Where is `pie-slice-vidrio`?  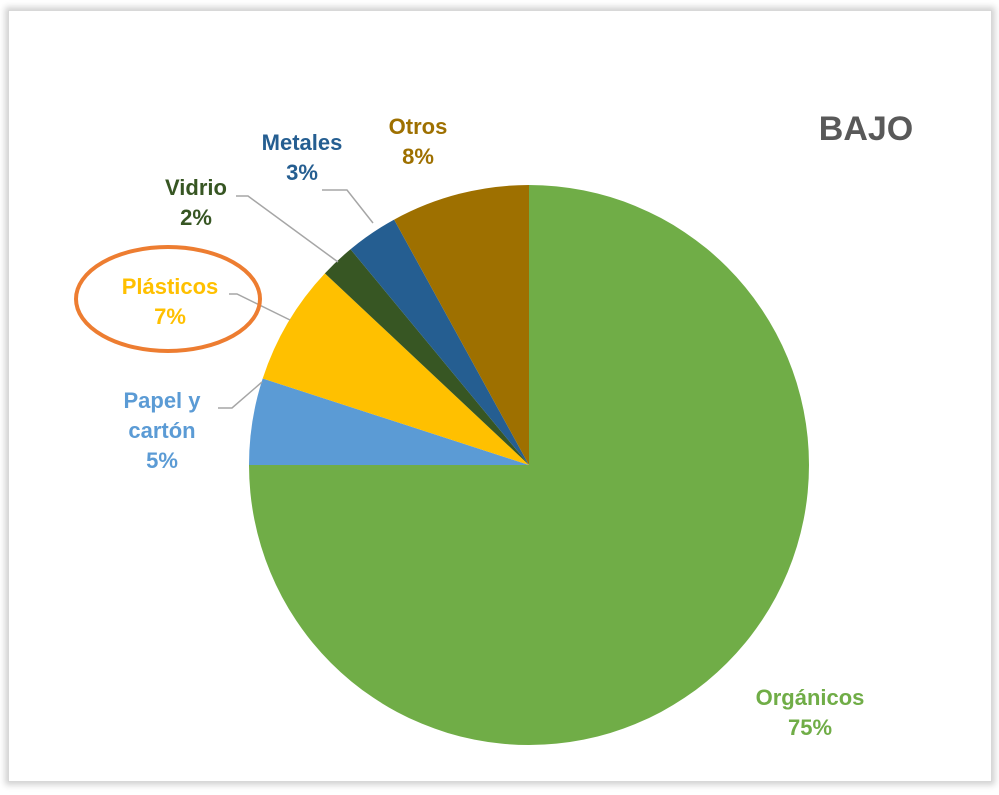
pie-slice-vidrio is located at coordinates (426, 357).